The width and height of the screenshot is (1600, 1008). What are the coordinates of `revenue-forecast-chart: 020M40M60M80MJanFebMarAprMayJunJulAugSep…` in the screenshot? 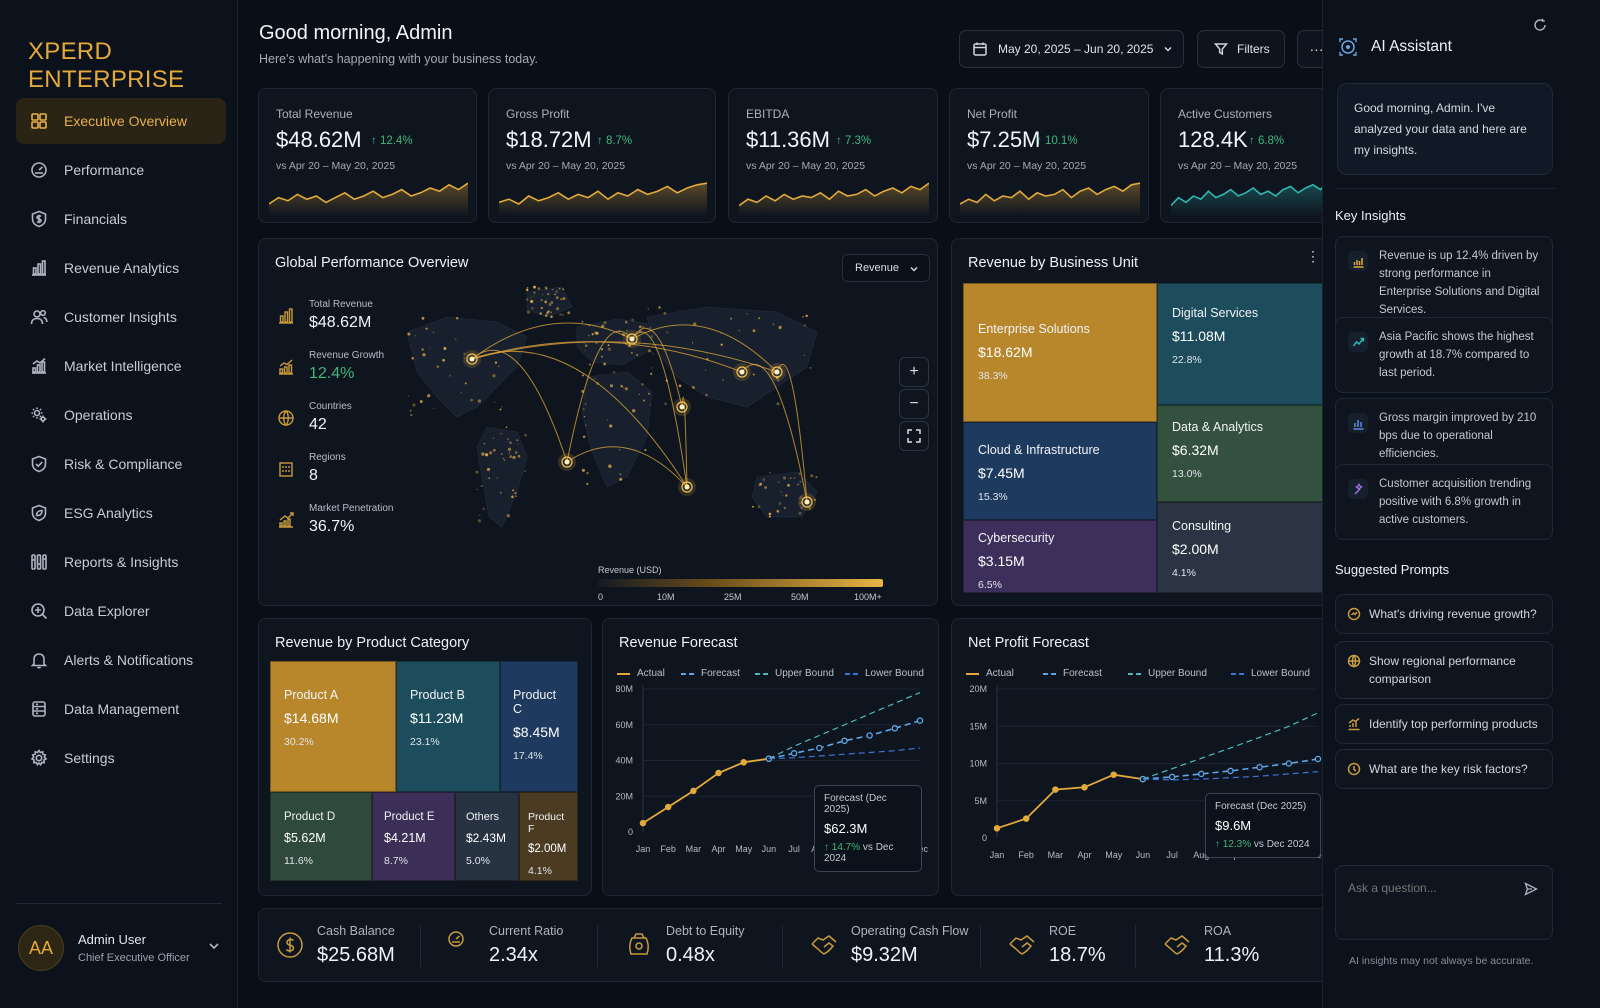 It's located at (771, 758).